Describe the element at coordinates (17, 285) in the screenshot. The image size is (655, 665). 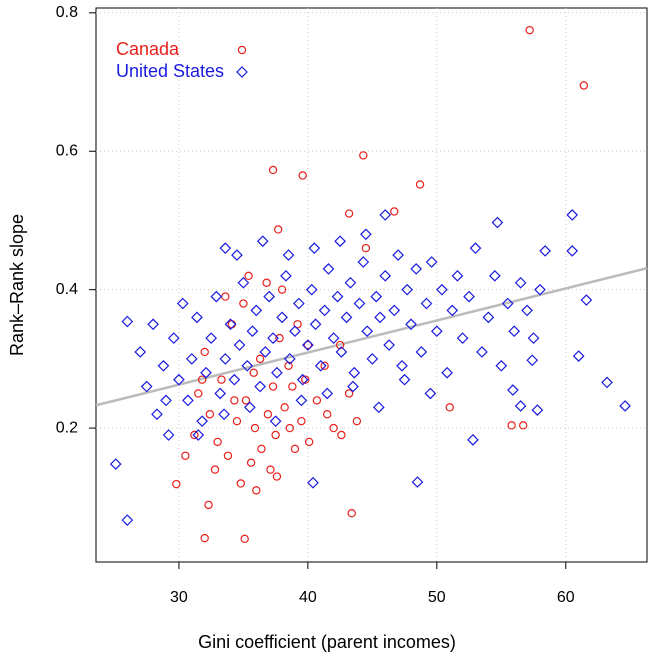
I see `y-axis-label: Rank–Rank slope` at that location.